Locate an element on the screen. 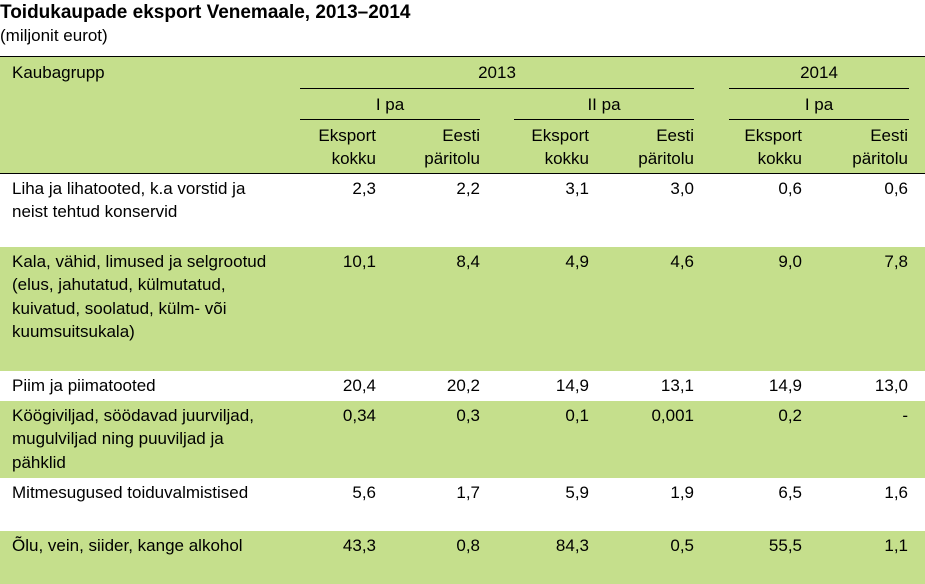 This screenshot has height=584, width=925. cell-value: 3,0 is located at coordinates (682, 188).